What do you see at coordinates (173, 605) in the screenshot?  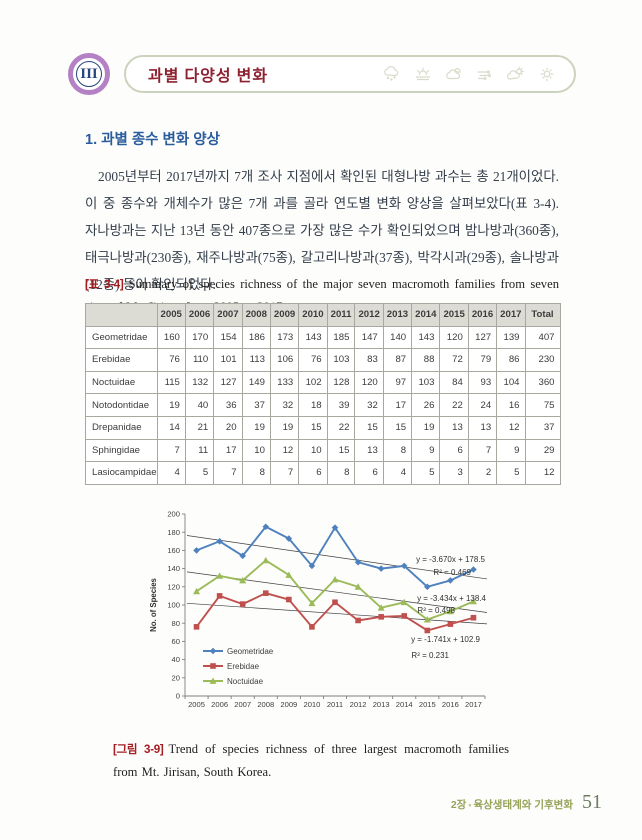 I see `y-tick-label: 100` at bounding box center [173, 605].